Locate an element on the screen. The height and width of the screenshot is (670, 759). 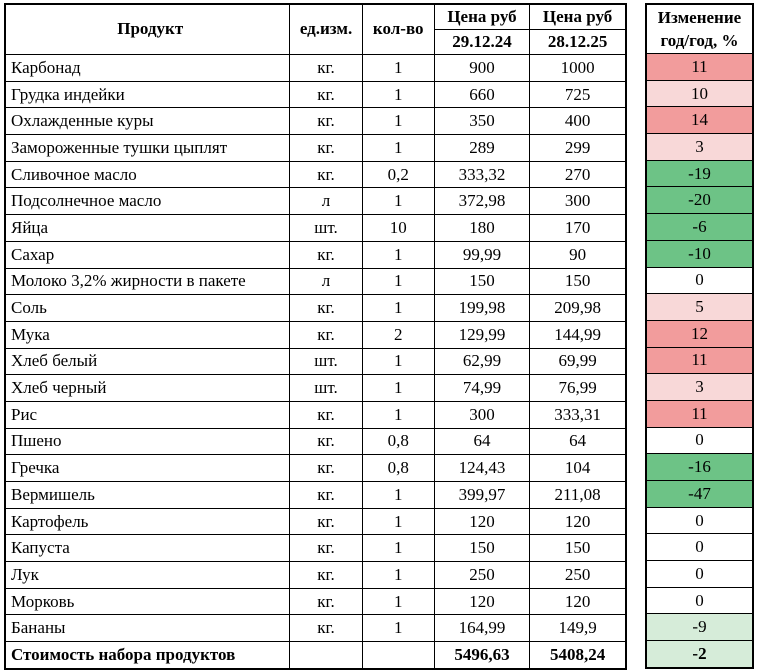
change-cell: -19 is located at coordinates (699, 173).